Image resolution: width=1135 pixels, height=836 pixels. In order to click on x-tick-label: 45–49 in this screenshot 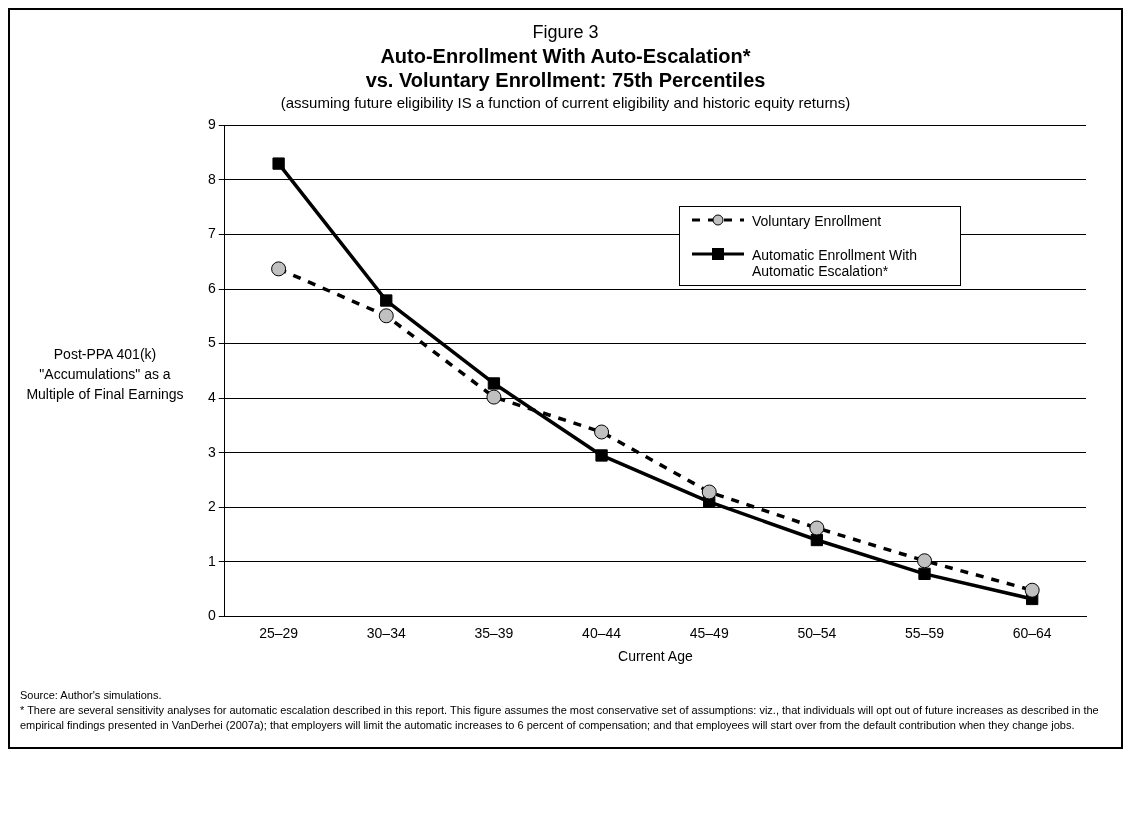, I will do `click(709, 632)`.